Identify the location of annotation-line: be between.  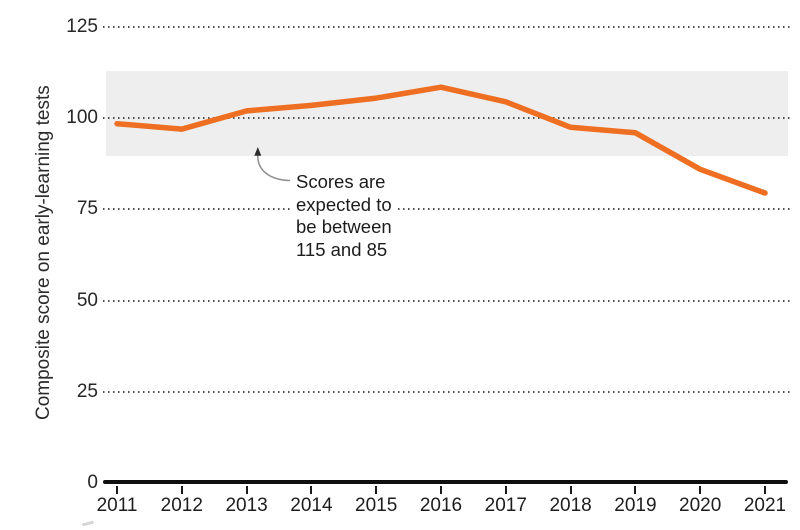
(344, 226).